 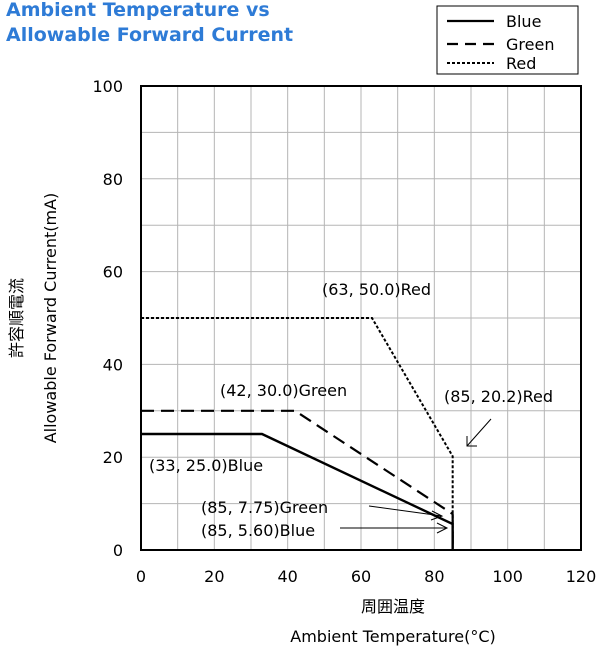 What do you see at coordinates (138, 10) in the screenshot?
I see `chart-title-line-1: Ambient Temperature vs` at bounding box center [138, 10].